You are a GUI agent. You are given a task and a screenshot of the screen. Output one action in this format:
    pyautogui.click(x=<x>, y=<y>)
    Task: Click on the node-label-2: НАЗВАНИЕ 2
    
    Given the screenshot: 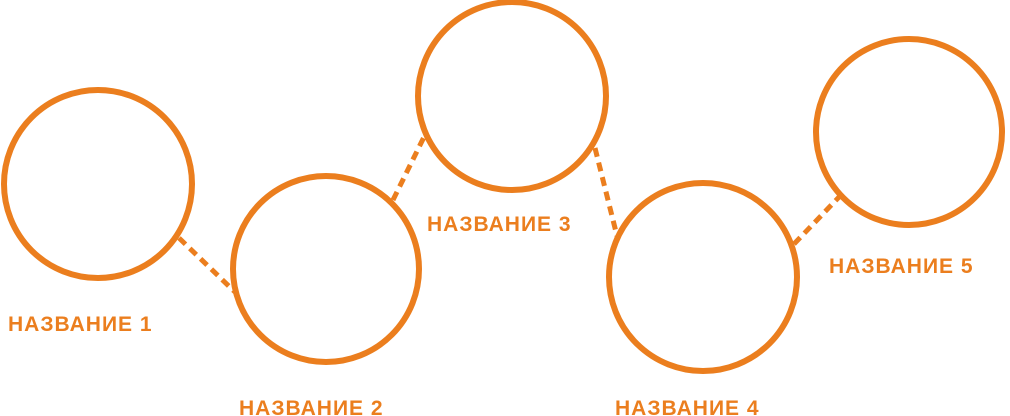 What is the action you would take?
    pyautogui.click(x=311, y=406)
    